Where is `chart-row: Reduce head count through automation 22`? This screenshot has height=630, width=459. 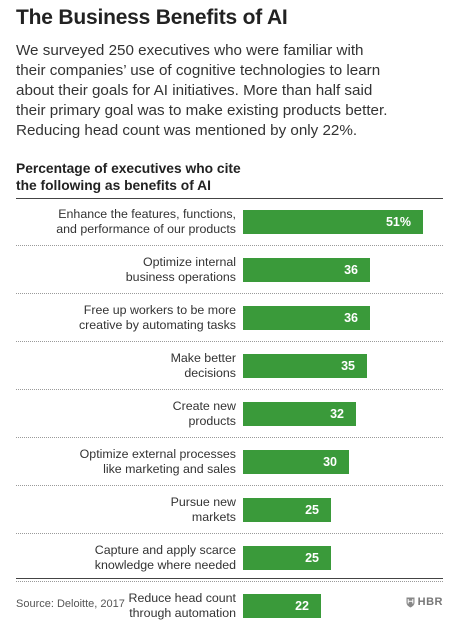
chart-row: Reduce head count through automation 22 is located at coordinates (229, 606).